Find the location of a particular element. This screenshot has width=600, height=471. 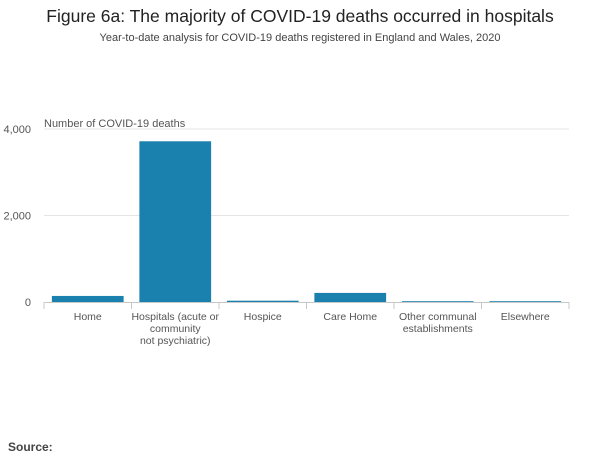

x-tick-label: Other communal establishments is located at coordinates (438, 323).